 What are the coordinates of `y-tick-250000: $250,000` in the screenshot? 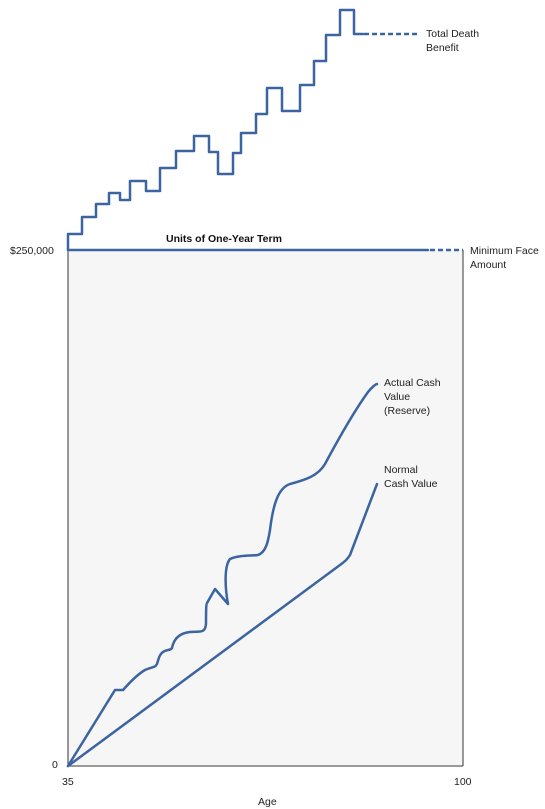 It's located at (32, 251).